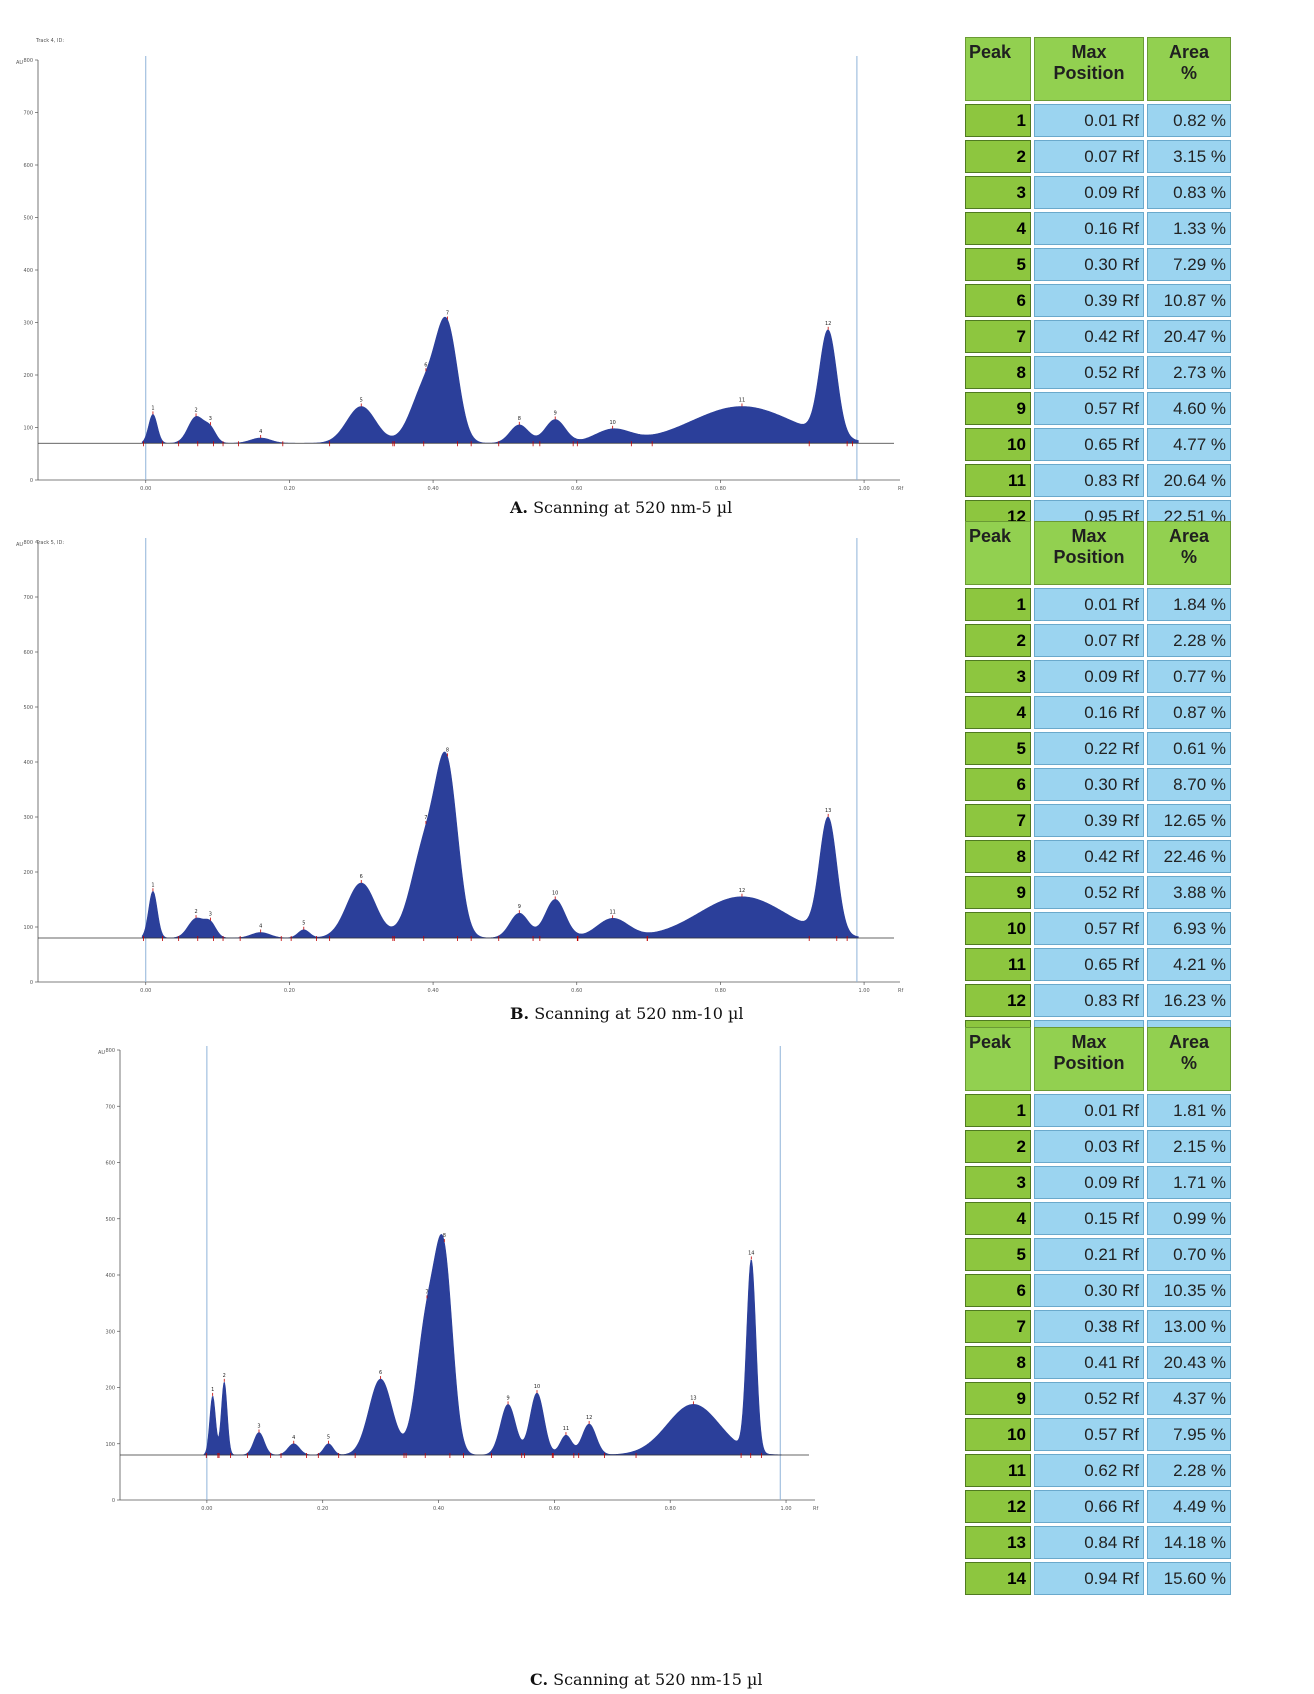  Describe the element at coordinates (864, 991) in the screenshot. I see `x-tick-label: 1.00` at that location.